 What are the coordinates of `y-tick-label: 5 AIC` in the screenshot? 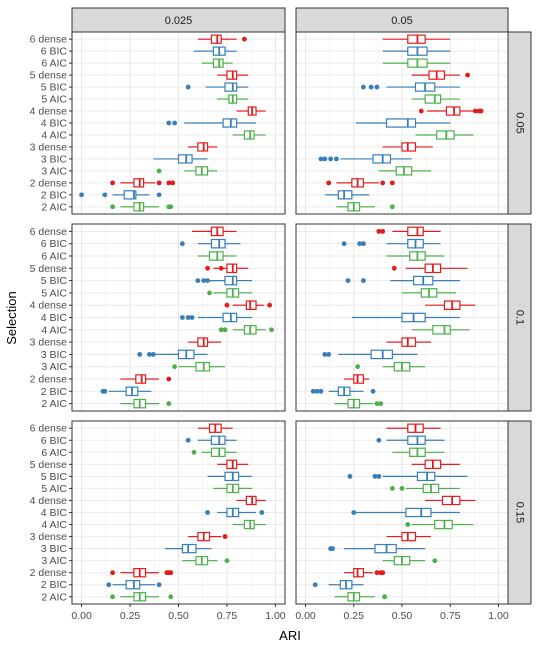 It's located at (54, 489).